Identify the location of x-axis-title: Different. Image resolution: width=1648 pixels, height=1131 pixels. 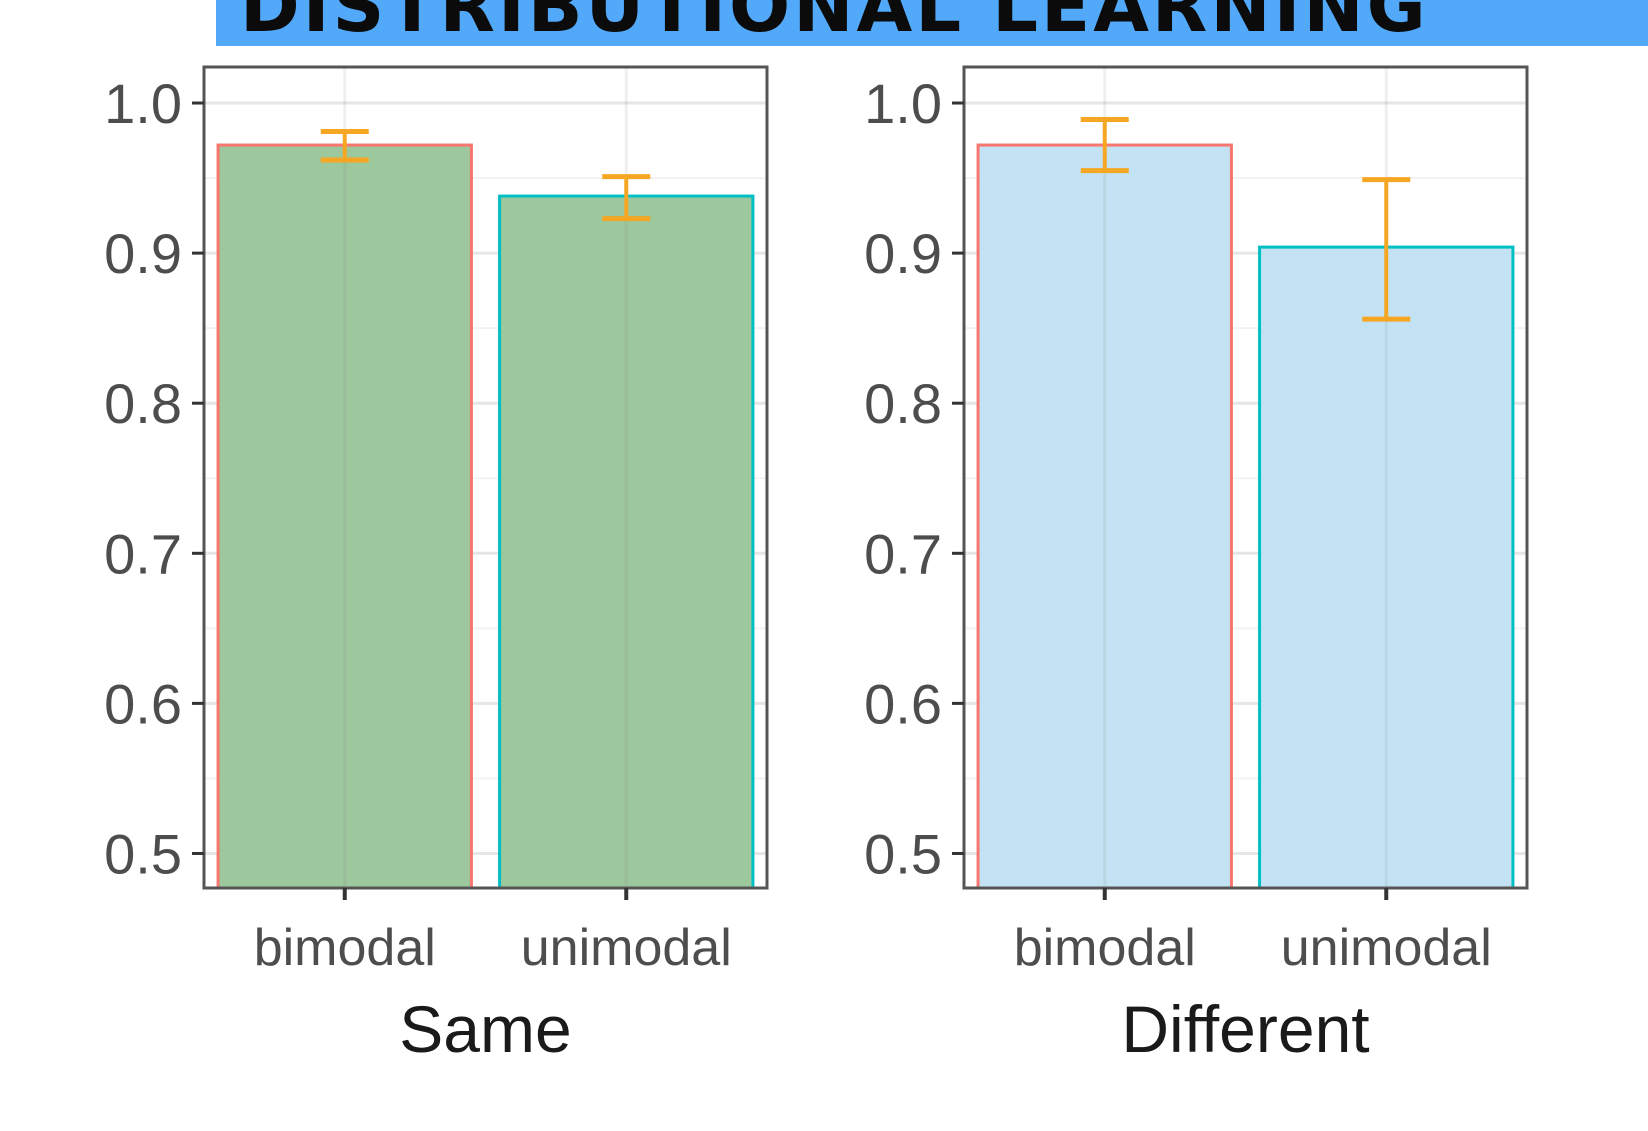
(1245, 1029).